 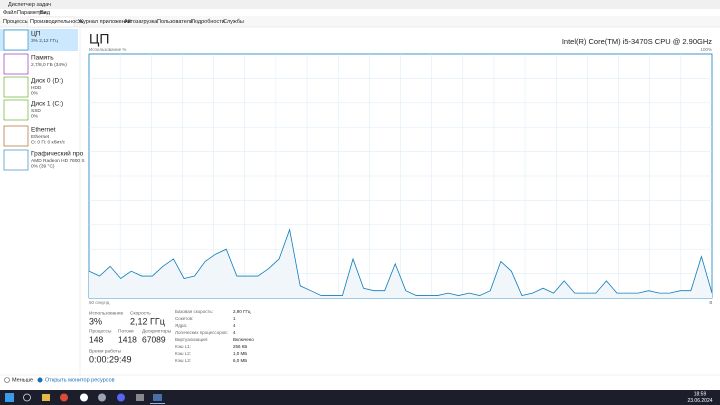 I want to click on time-end: 0, so click(x=710, y=302).